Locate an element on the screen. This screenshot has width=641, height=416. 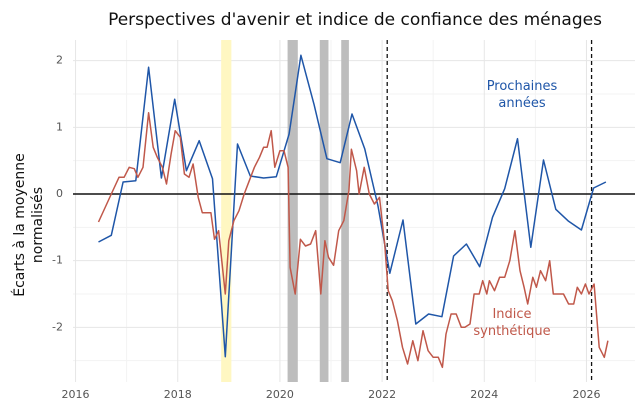
series-label: Prochaines années is located at coordinates (522, 95).